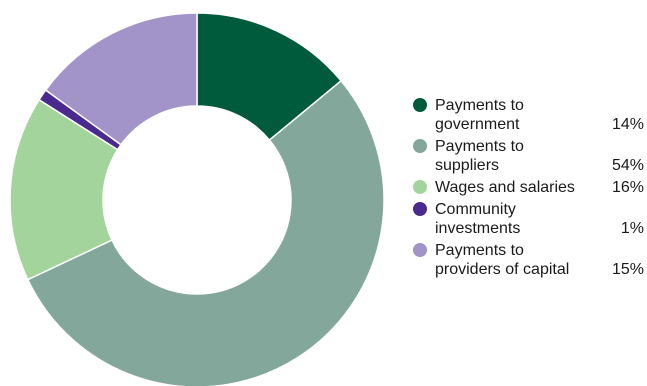 Image resolution: width=647 pixels, height=386 pixels. What do you see at coordinates (64, 189) in the screenshot?
I see `donut-slice-wages-and-salaries` at bounding box center [64, 189].